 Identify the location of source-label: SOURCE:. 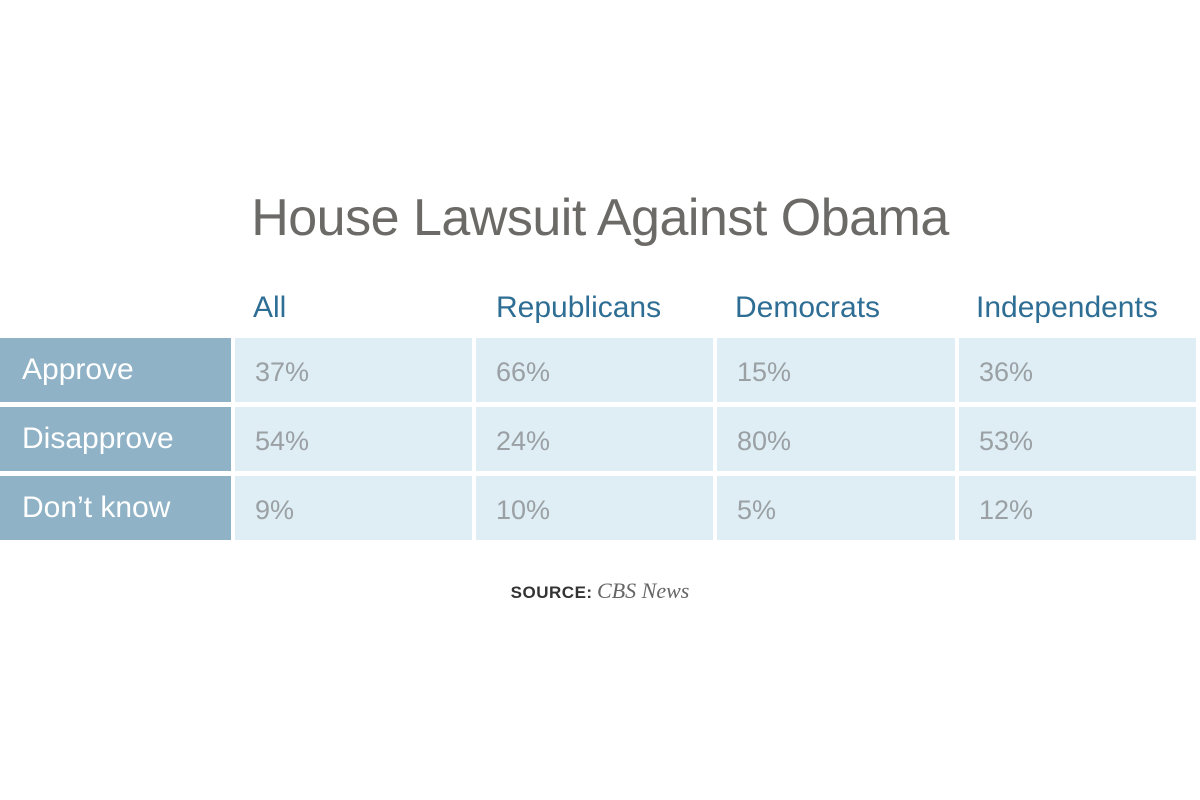
(551, 592).